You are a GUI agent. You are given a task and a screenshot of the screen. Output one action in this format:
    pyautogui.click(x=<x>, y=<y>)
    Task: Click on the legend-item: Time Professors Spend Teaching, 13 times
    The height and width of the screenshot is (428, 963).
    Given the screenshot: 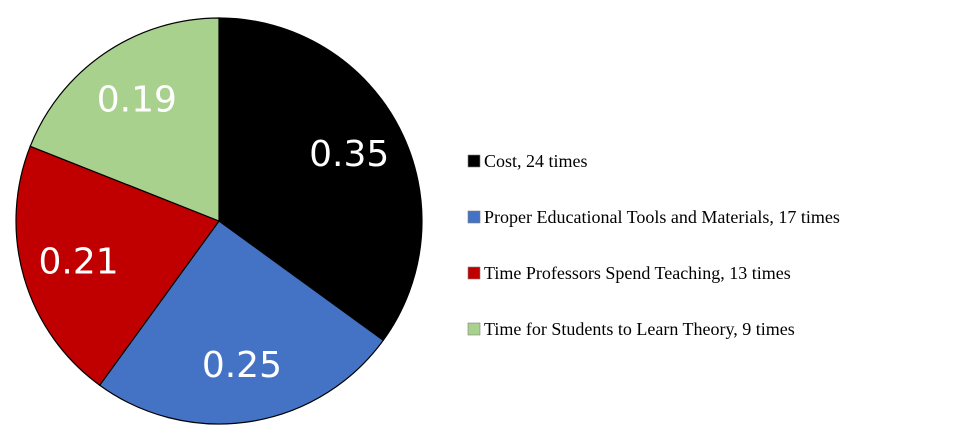 What is the action you would take?
    pyautogui.click(x=629, y=273)
    